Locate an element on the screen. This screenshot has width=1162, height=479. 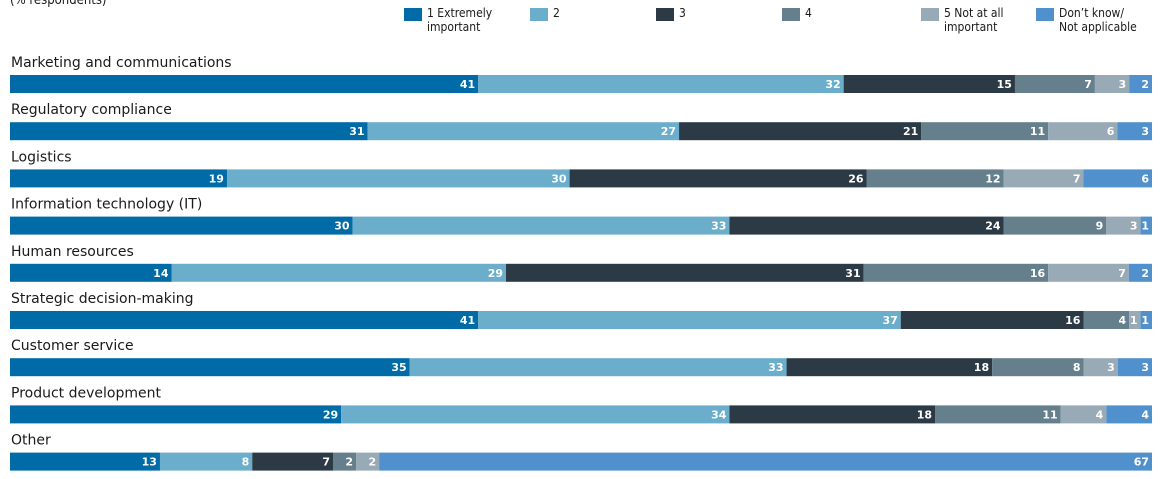
legend-item: Don’t know/ Not applicable is located at coordinates (1086, 20).